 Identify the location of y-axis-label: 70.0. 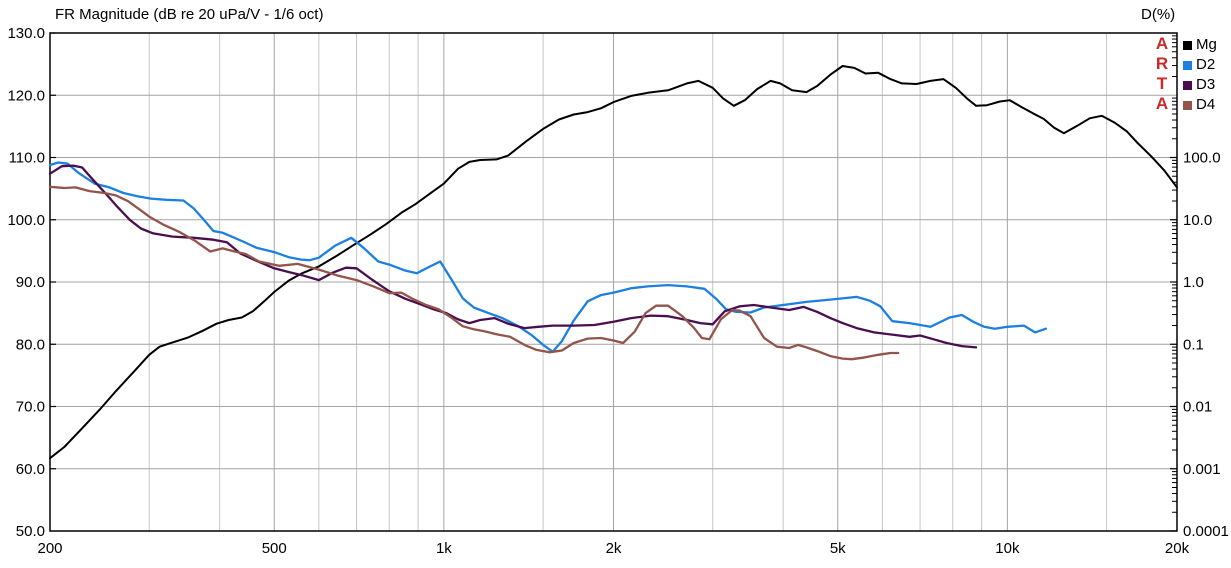
(30, 407).